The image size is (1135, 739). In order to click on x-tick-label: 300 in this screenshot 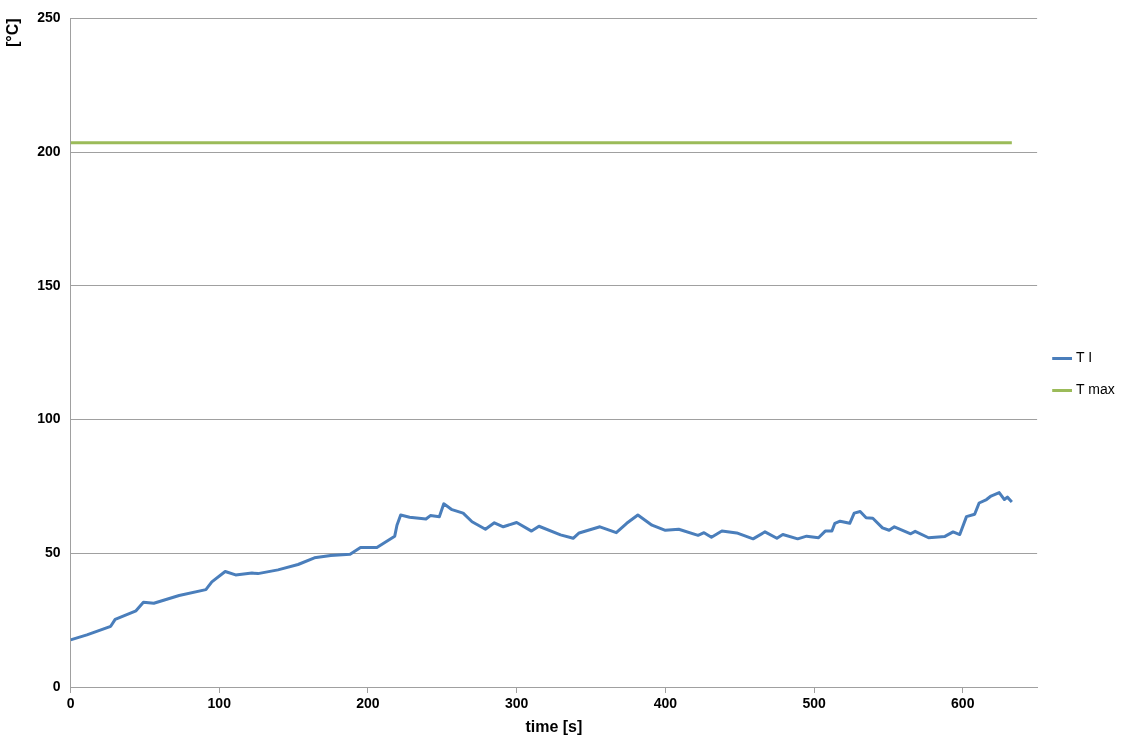, I will do `click(516, 703)`.